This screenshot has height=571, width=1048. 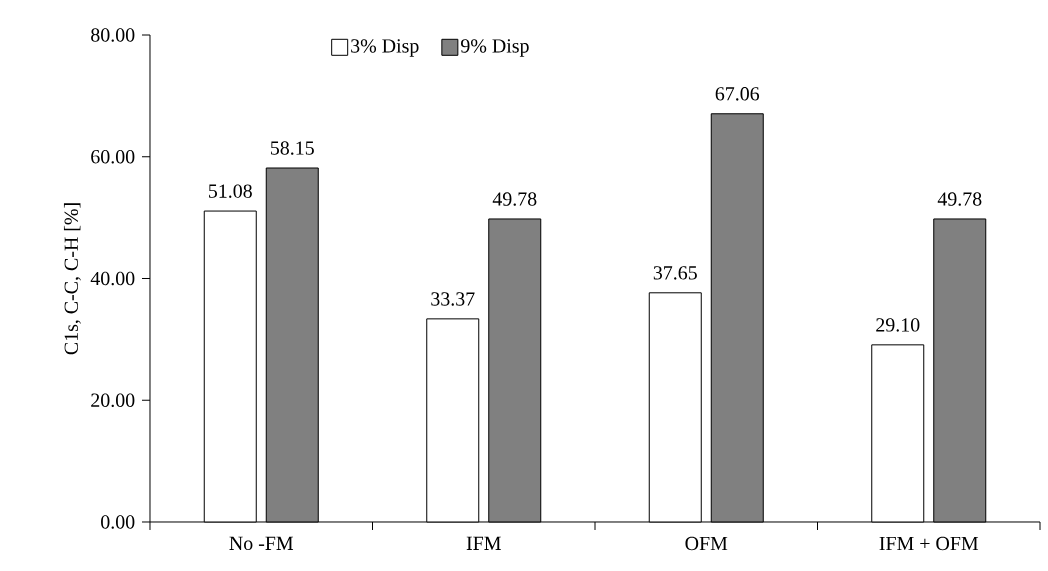 I want to click on y-tick-label: 40.00, so click(x=112, y=278).